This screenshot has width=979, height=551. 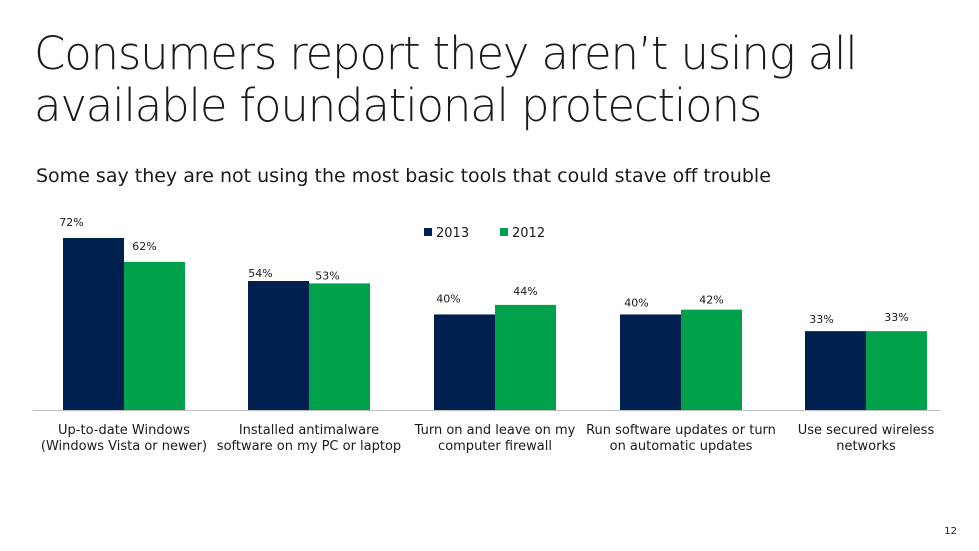 What do you see at coordinates (504, 232) in the screenshot?
I see `legend-swatch-2012` at bounding box center [504, 232].